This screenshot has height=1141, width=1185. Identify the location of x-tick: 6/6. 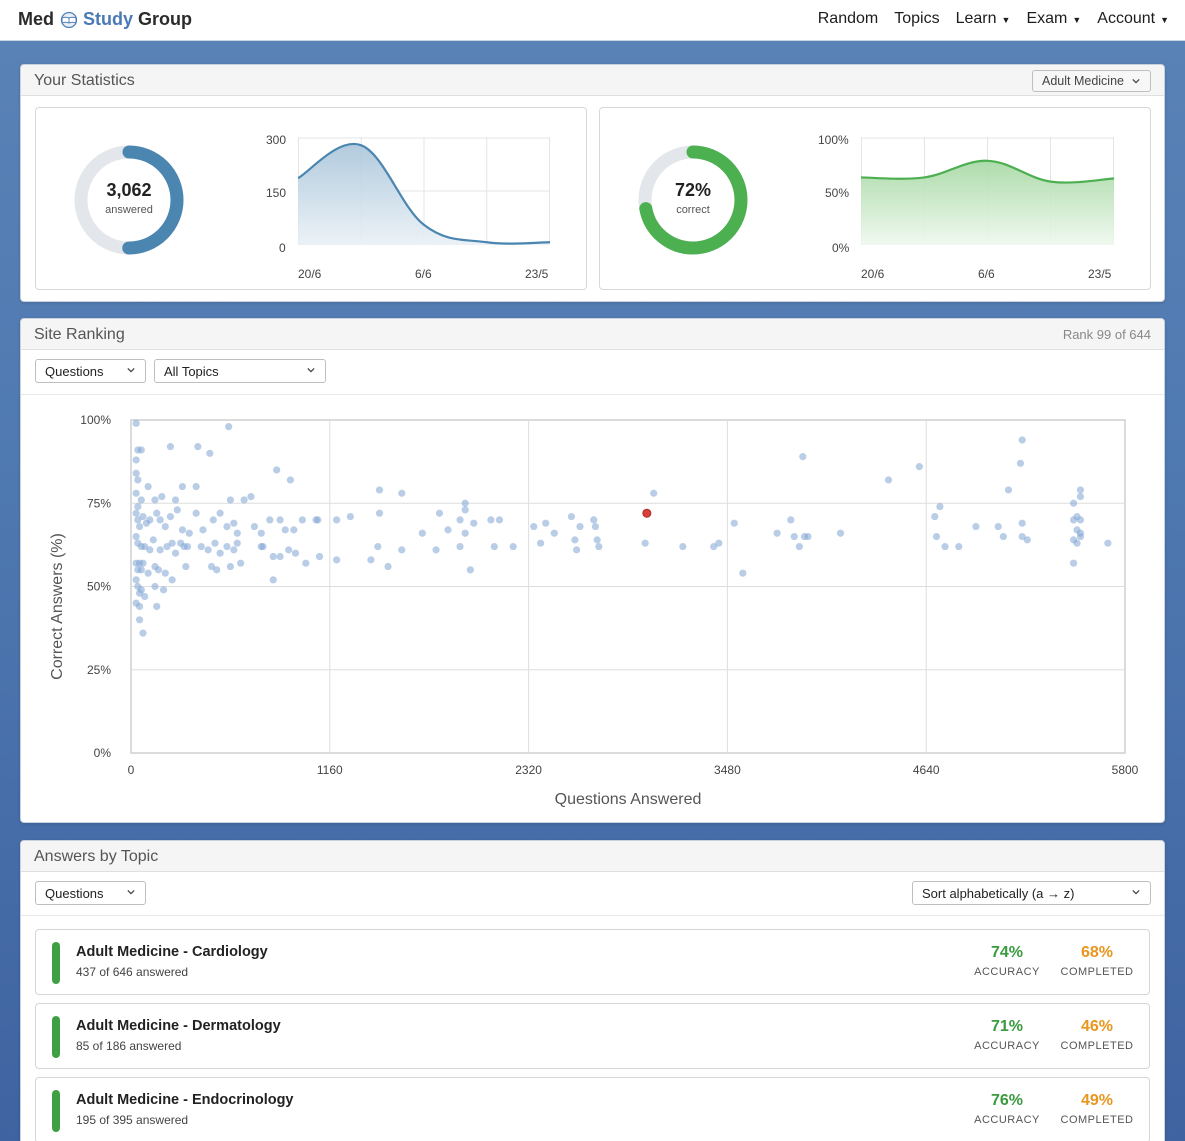
(423, 274).